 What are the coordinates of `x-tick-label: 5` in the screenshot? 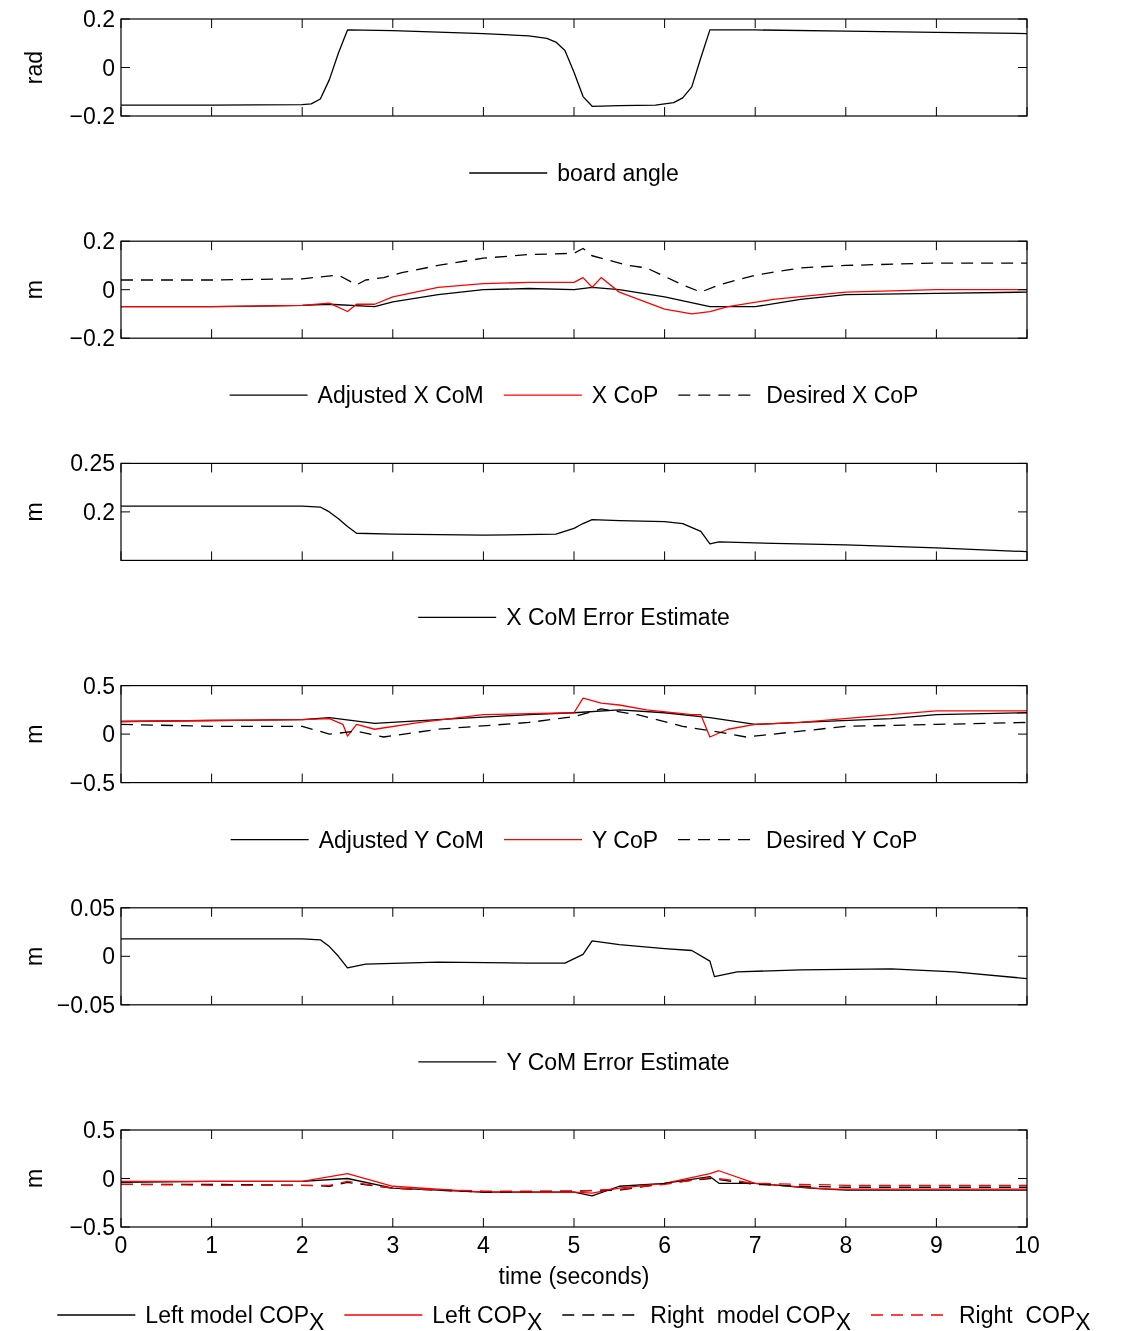 It's located at (574, 1245).